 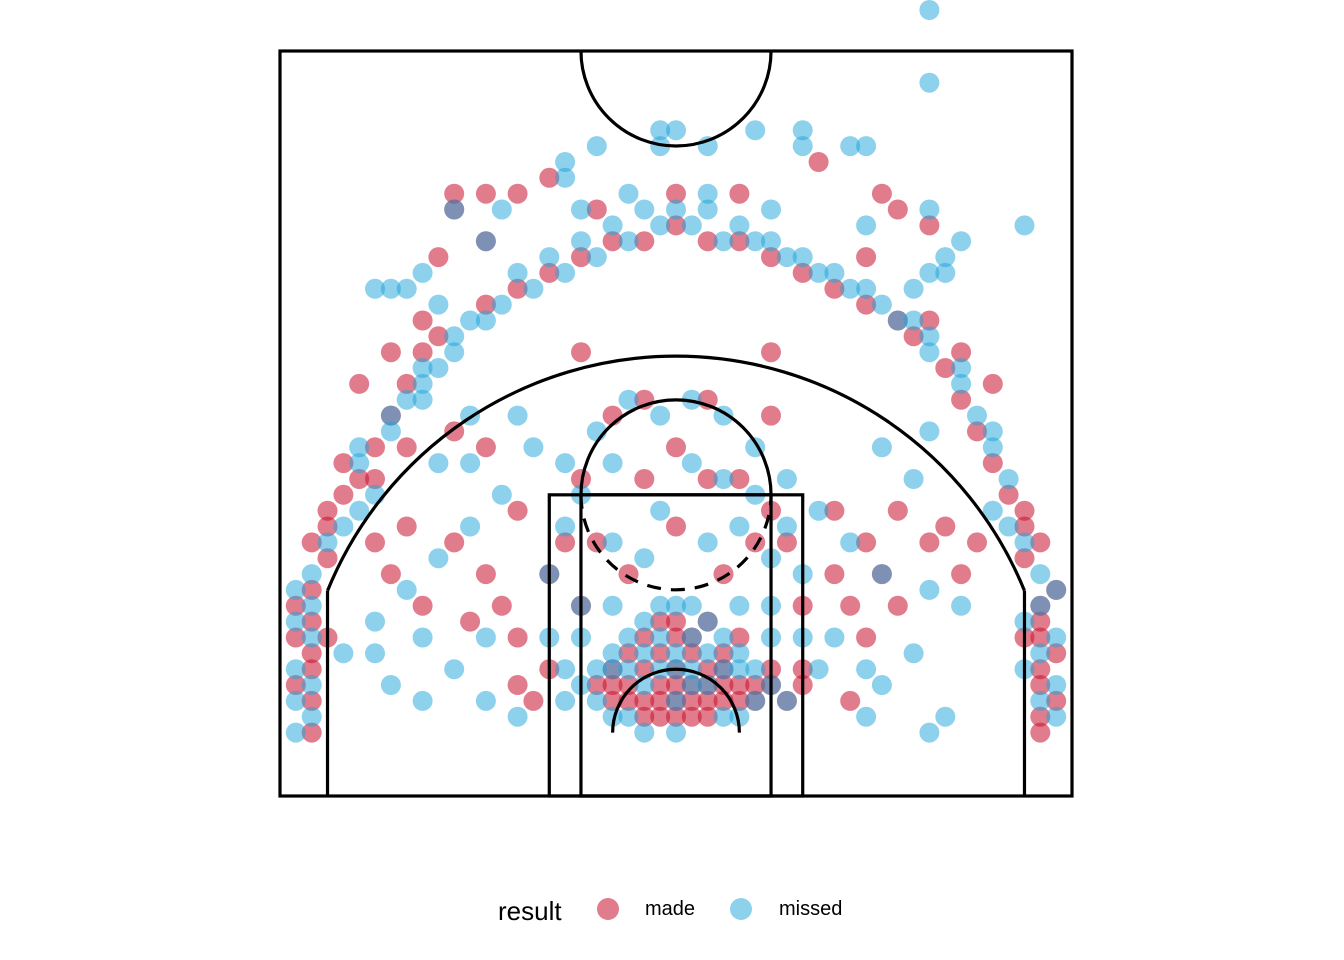 What do you see at coordinates (676, 700) in the screenshot?
I see `restricted-arc` at bounding box center [676, 700].